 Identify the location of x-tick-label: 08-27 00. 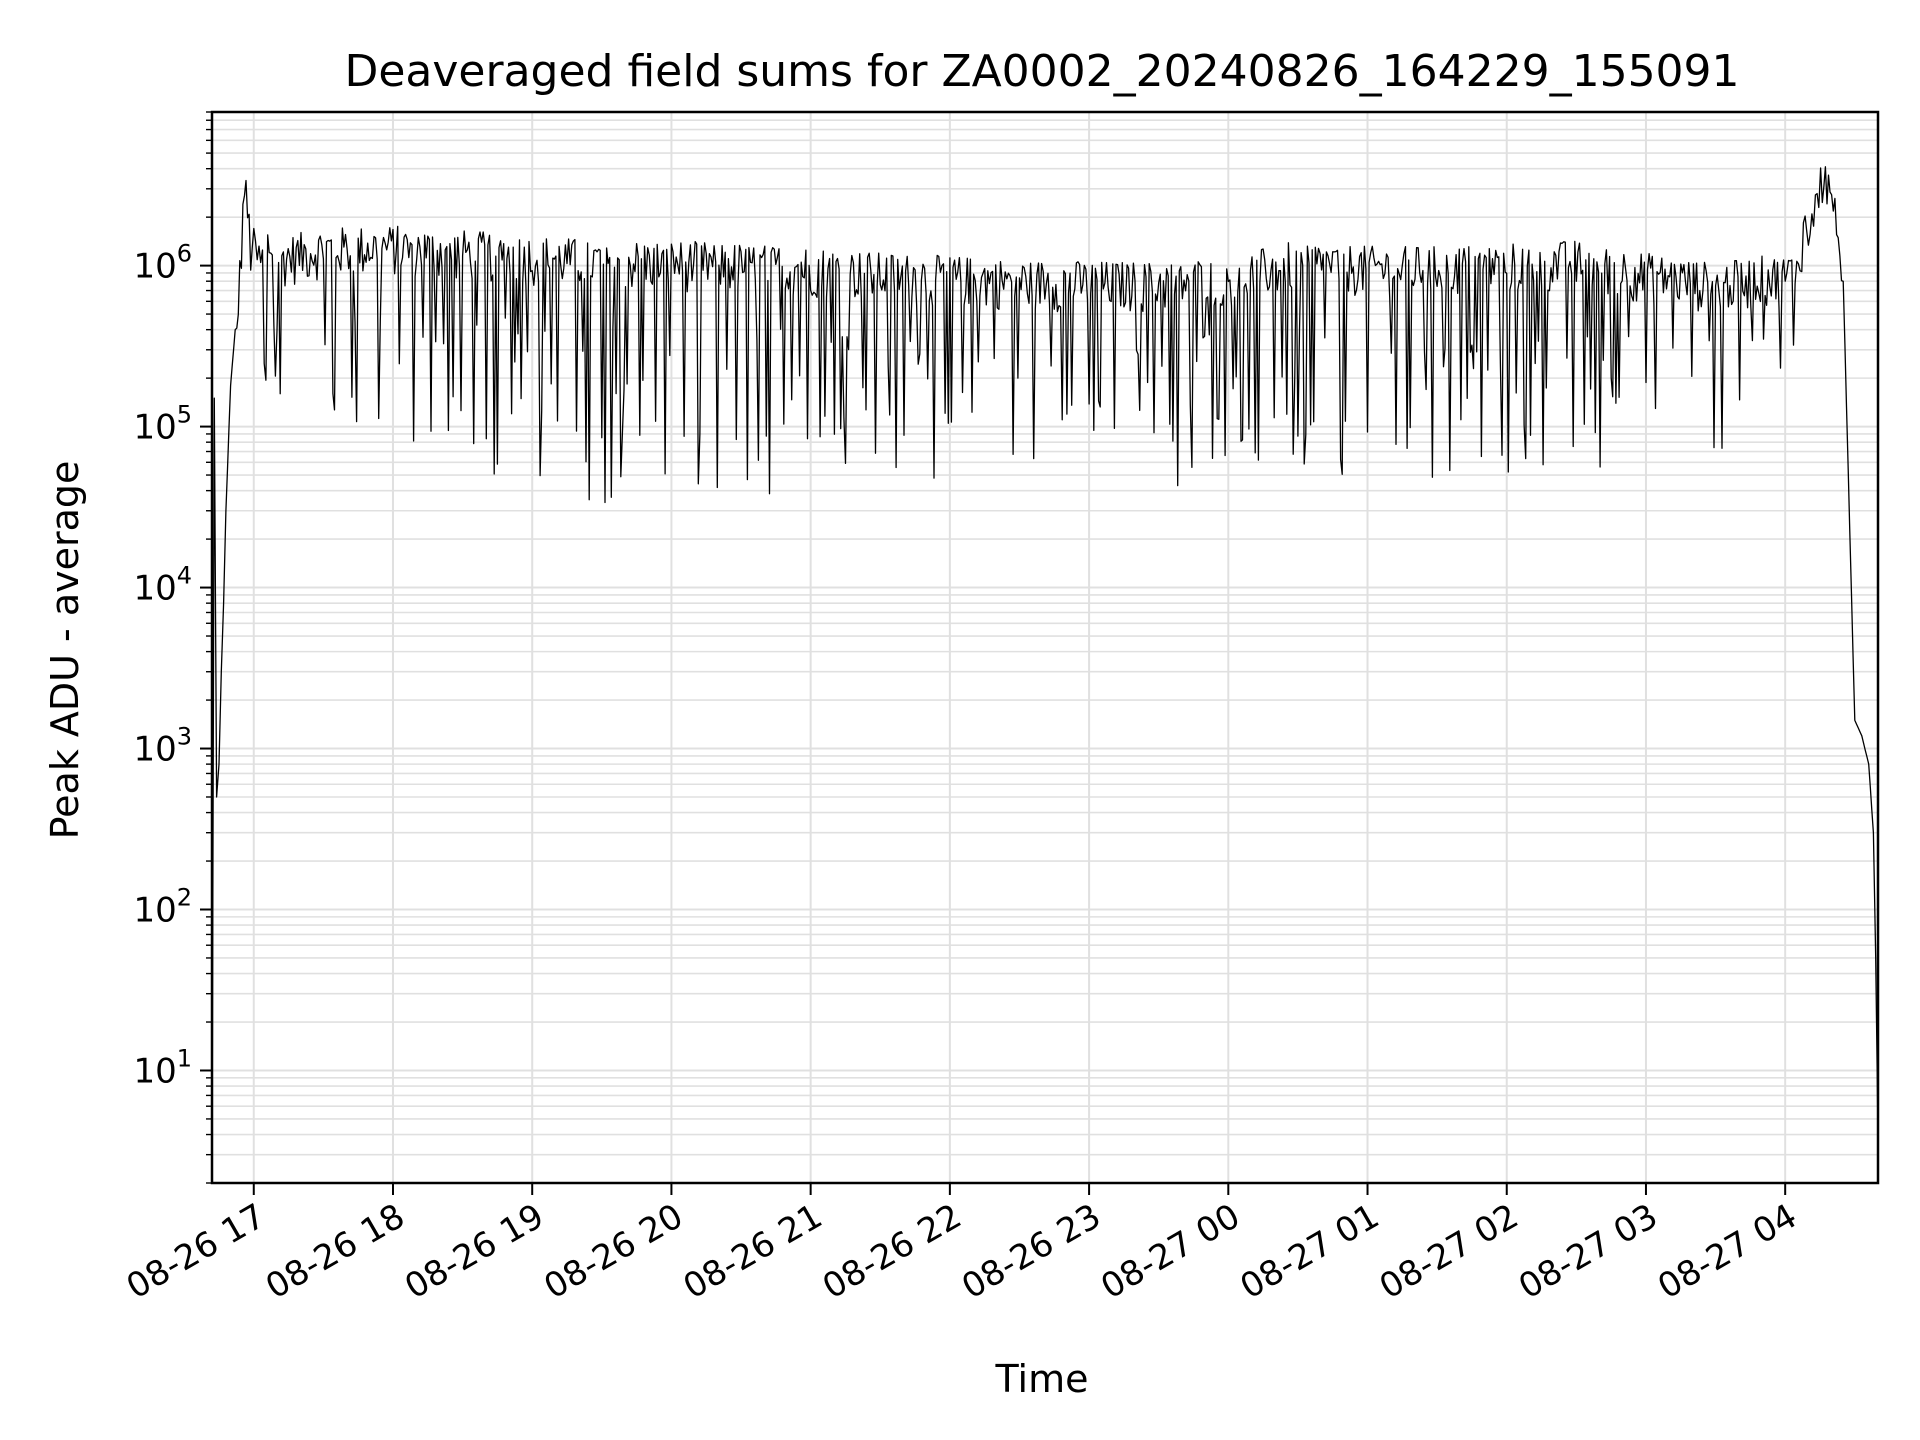
(1170, 1251).